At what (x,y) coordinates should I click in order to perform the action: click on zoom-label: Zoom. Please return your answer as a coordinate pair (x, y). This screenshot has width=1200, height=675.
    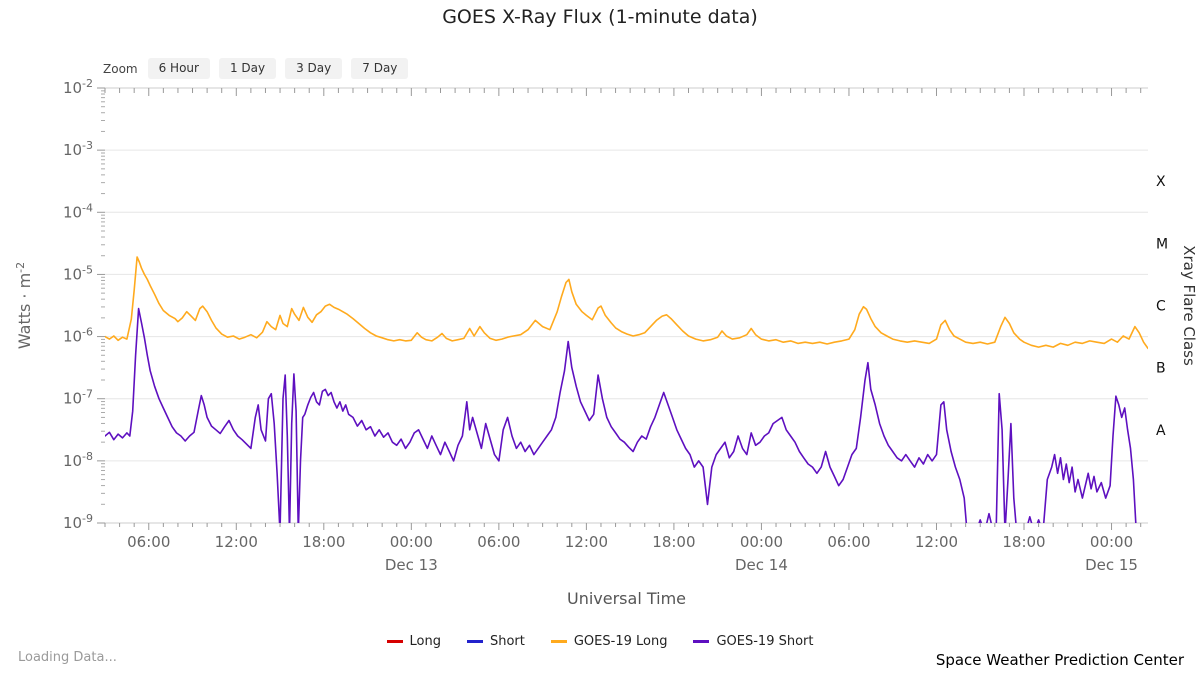
    Looking at the image, I should click on (120, 68).